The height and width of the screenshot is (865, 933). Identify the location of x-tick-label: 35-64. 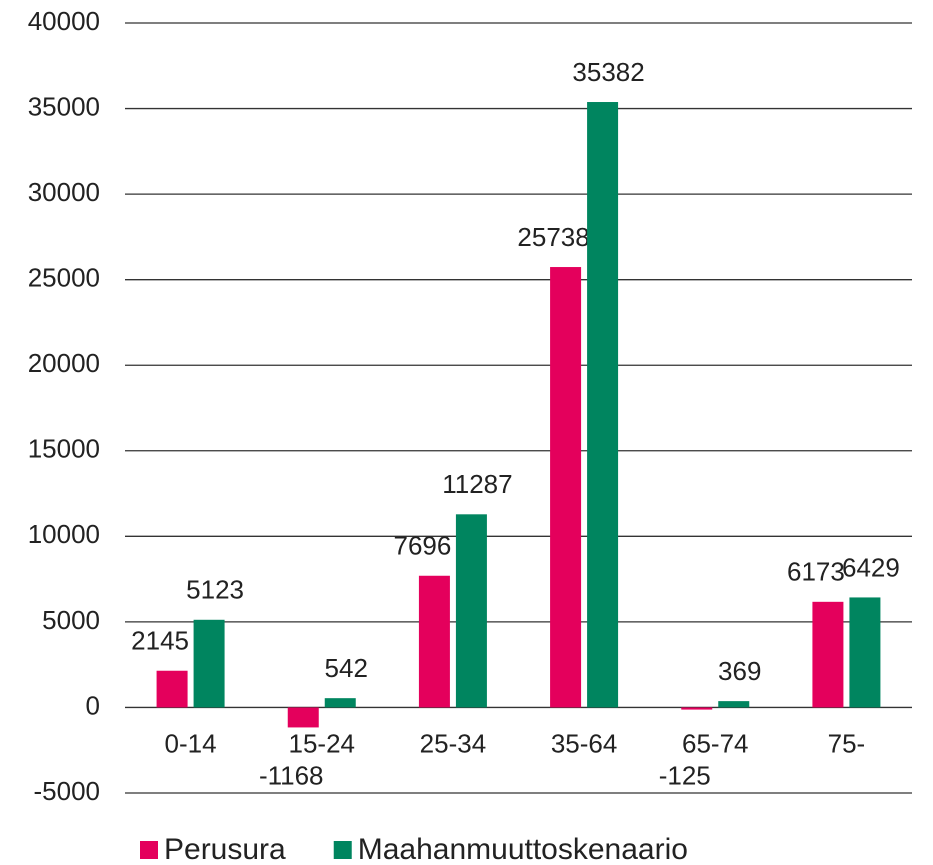
(584, 743).